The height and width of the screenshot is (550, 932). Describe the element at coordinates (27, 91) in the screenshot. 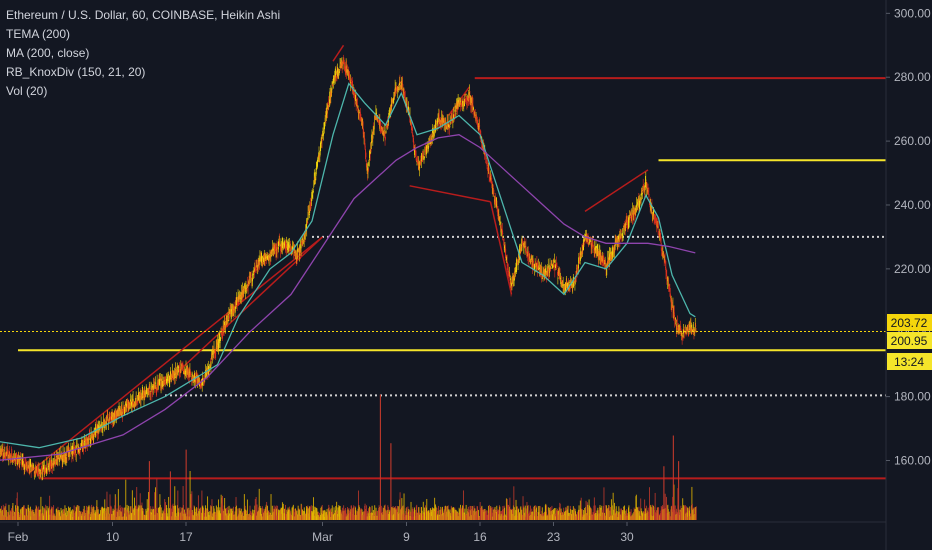

I see `indicator-volume: Vol (20)` at that location.